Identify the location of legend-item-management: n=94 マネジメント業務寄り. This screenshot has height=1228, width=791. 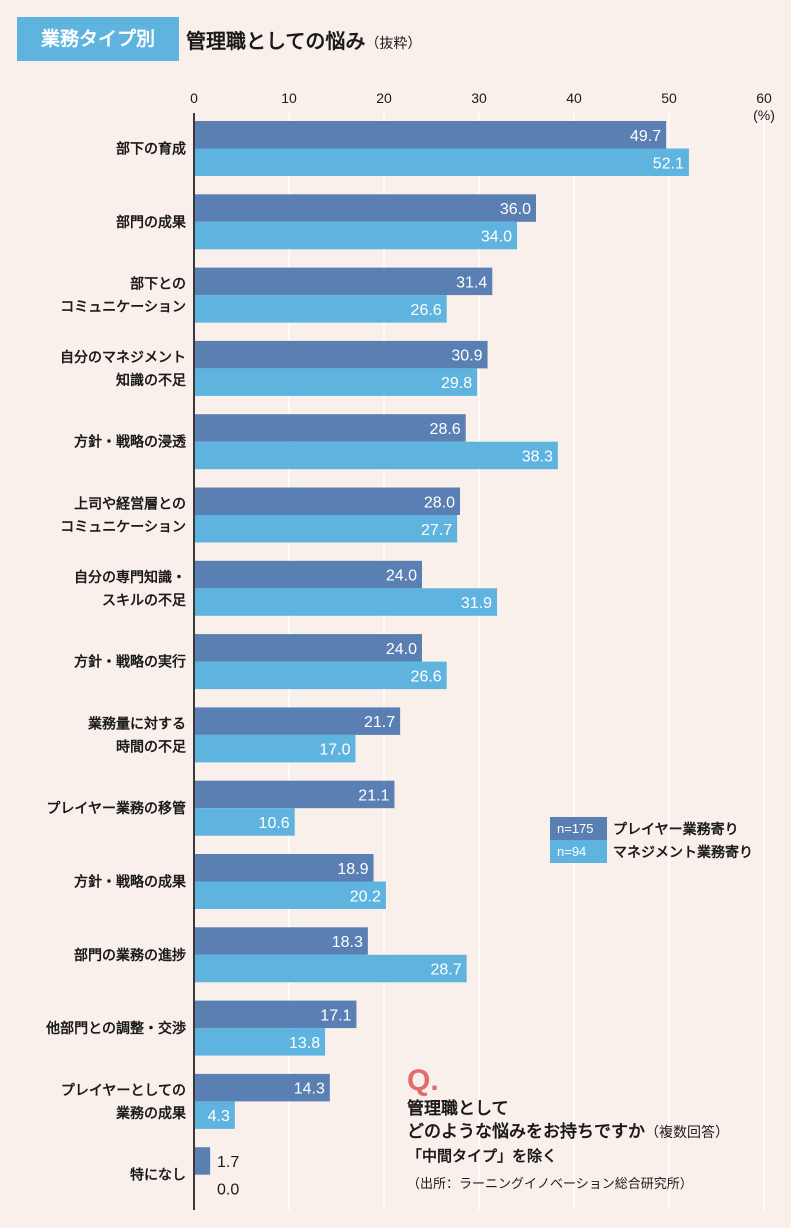
(651, 851).